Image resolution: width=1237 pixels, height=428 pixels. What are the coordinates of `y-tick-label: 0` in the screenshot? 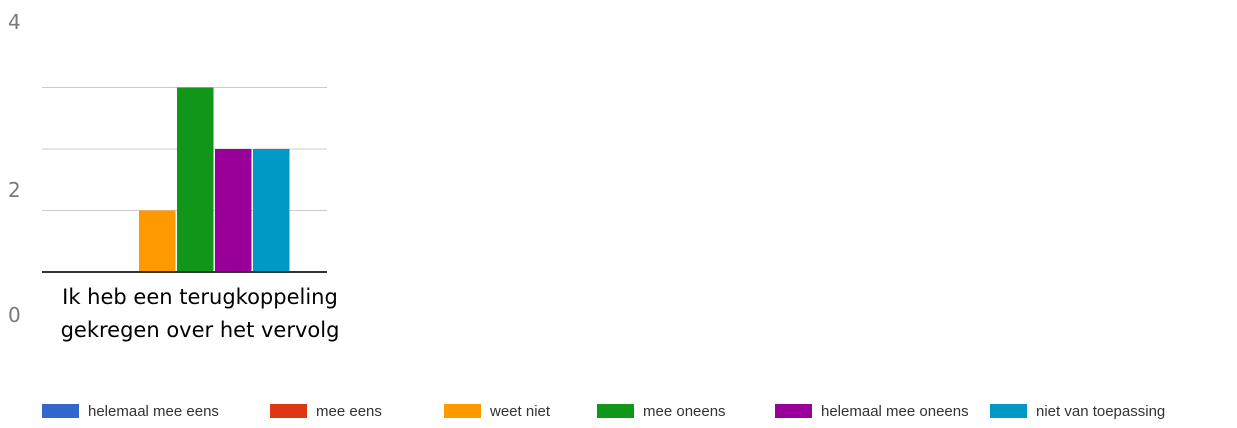 It's located at (14, 315).